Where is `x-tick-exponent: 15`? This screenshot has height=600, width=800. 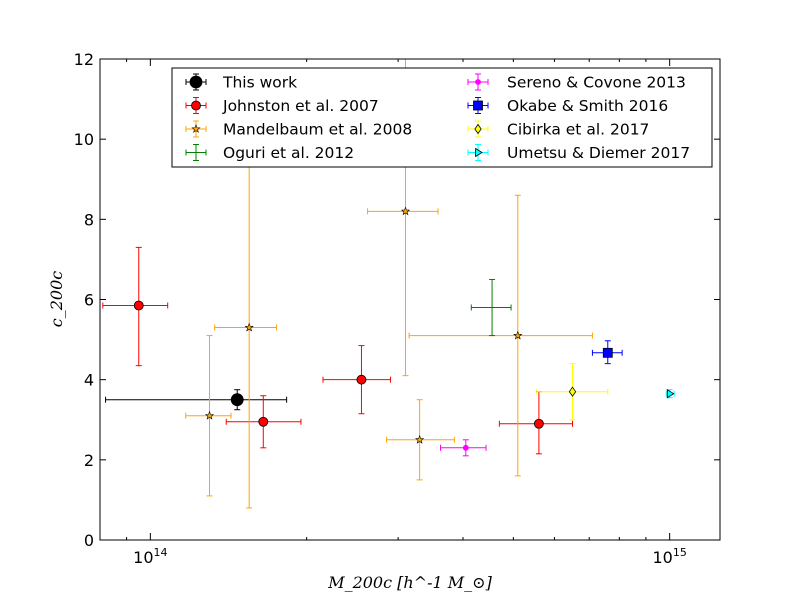 x-tick-exponent: 15 is located at coordinates (680, 552).